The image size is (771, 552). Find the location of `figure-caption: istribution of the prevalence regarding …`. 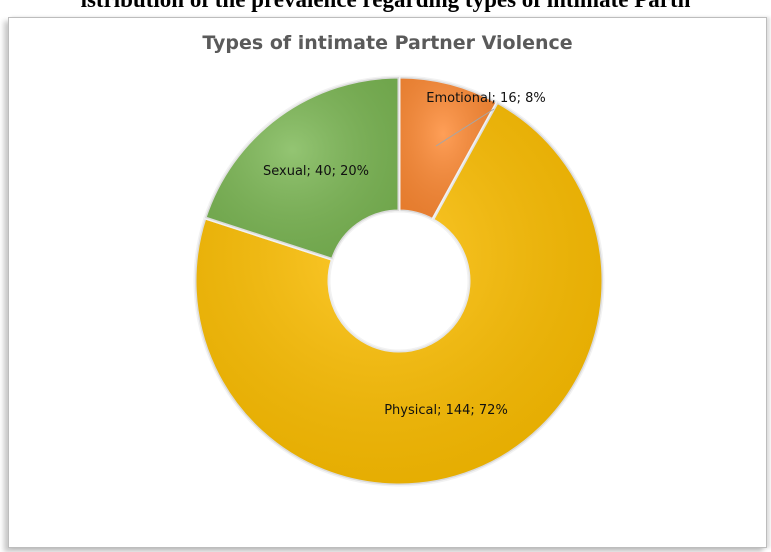

figure-caption: istribution of the prevalence regarding … is located at coordinates (385, 8).